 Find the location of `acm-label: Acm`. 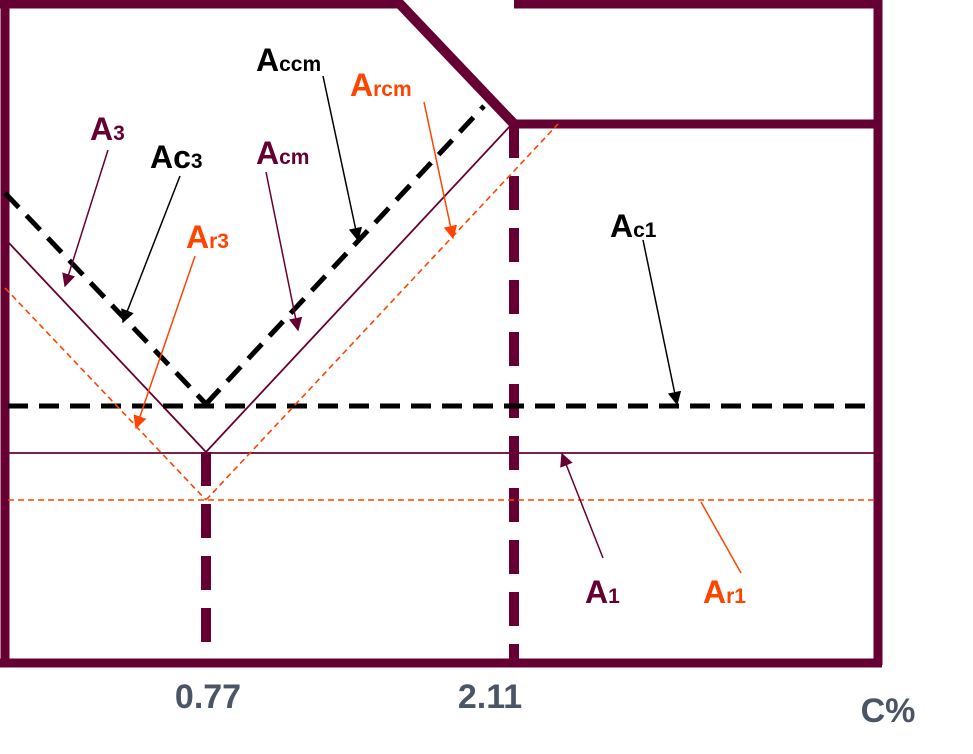

acm-label: Acm is located at coordinates (282, 153).